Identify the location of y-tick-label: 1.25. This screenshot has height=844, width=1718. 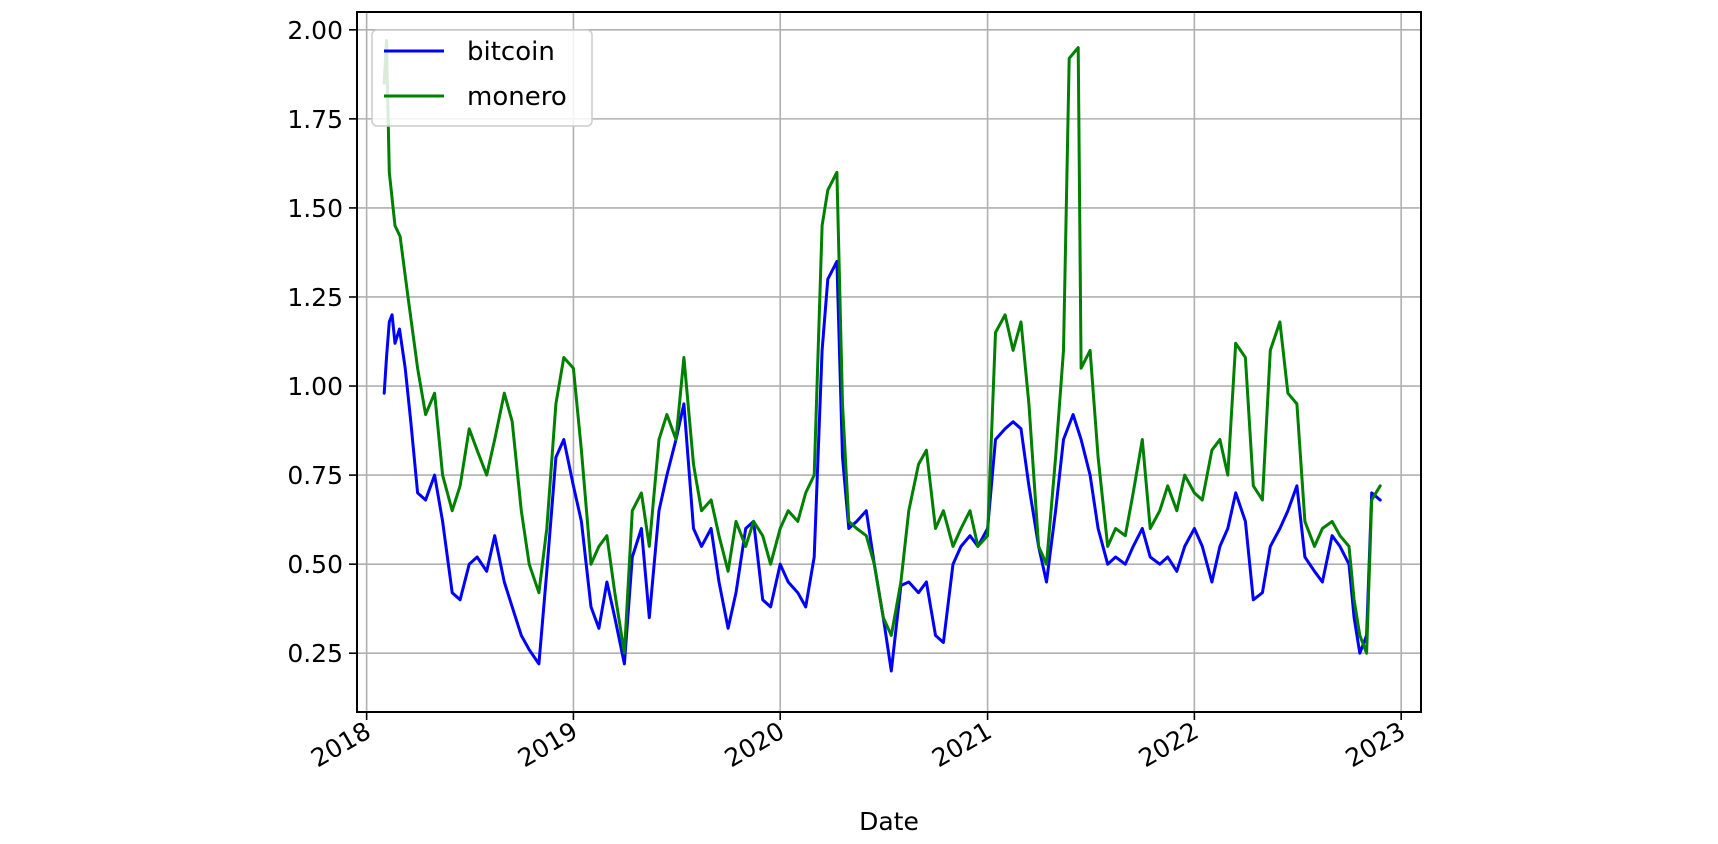
(315, 297).